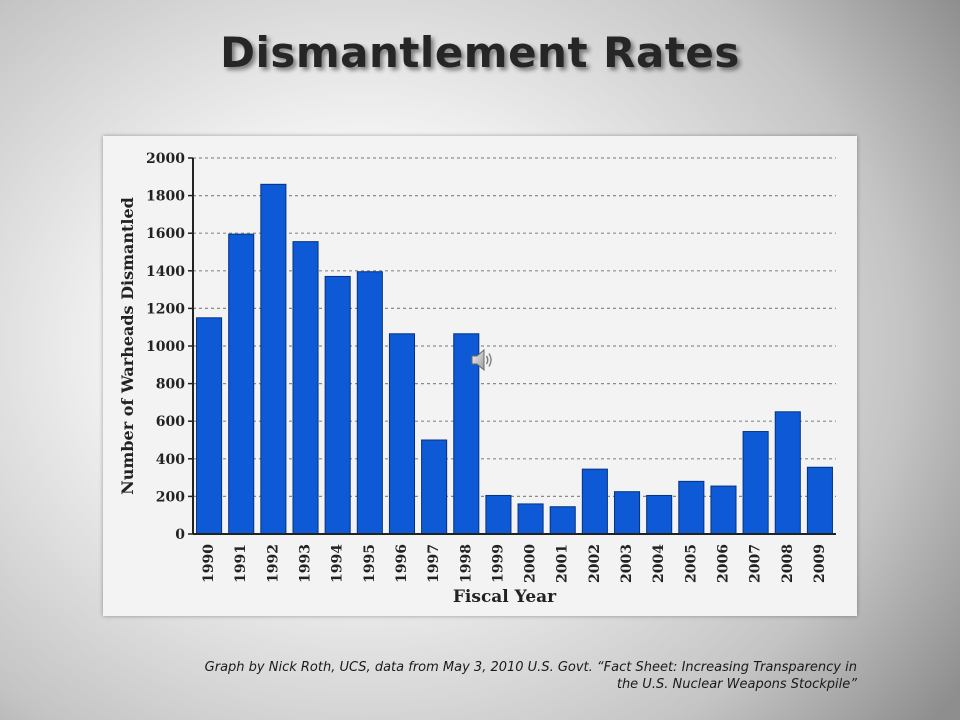 This screenshot has width=960, height=720. What do you see at coordinates (273, 563) in the screenshot?
I see `x-tick-label: 1992` at bounding box center [273, 563].